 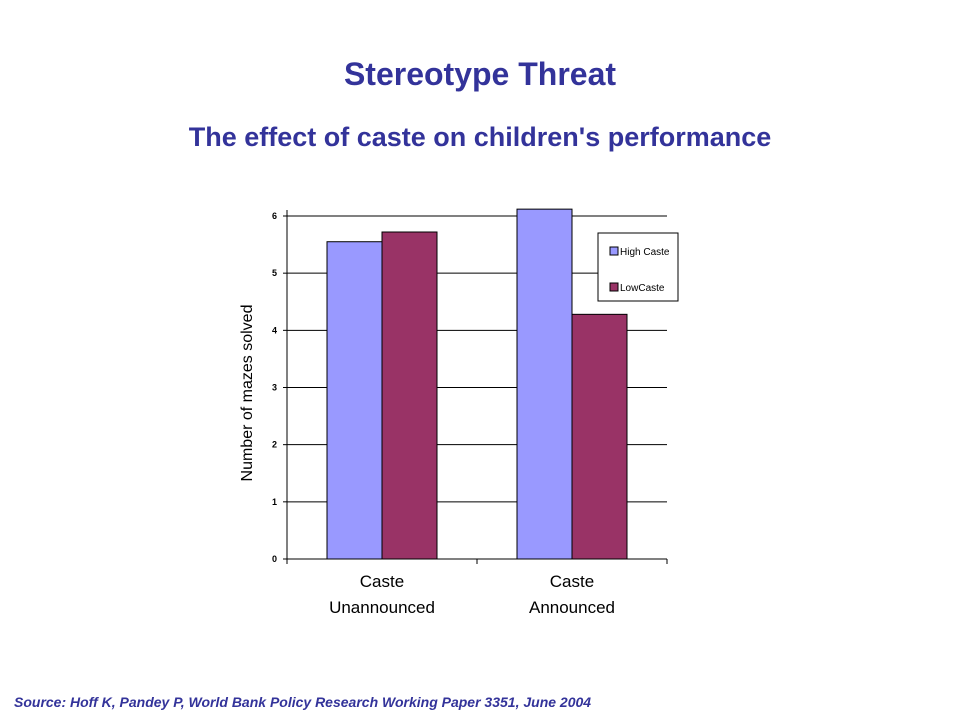 What do you see at coordinates (274, 330) in the screenshot?
I see `y-tick-label: 4` at bounding box center [274, 330].